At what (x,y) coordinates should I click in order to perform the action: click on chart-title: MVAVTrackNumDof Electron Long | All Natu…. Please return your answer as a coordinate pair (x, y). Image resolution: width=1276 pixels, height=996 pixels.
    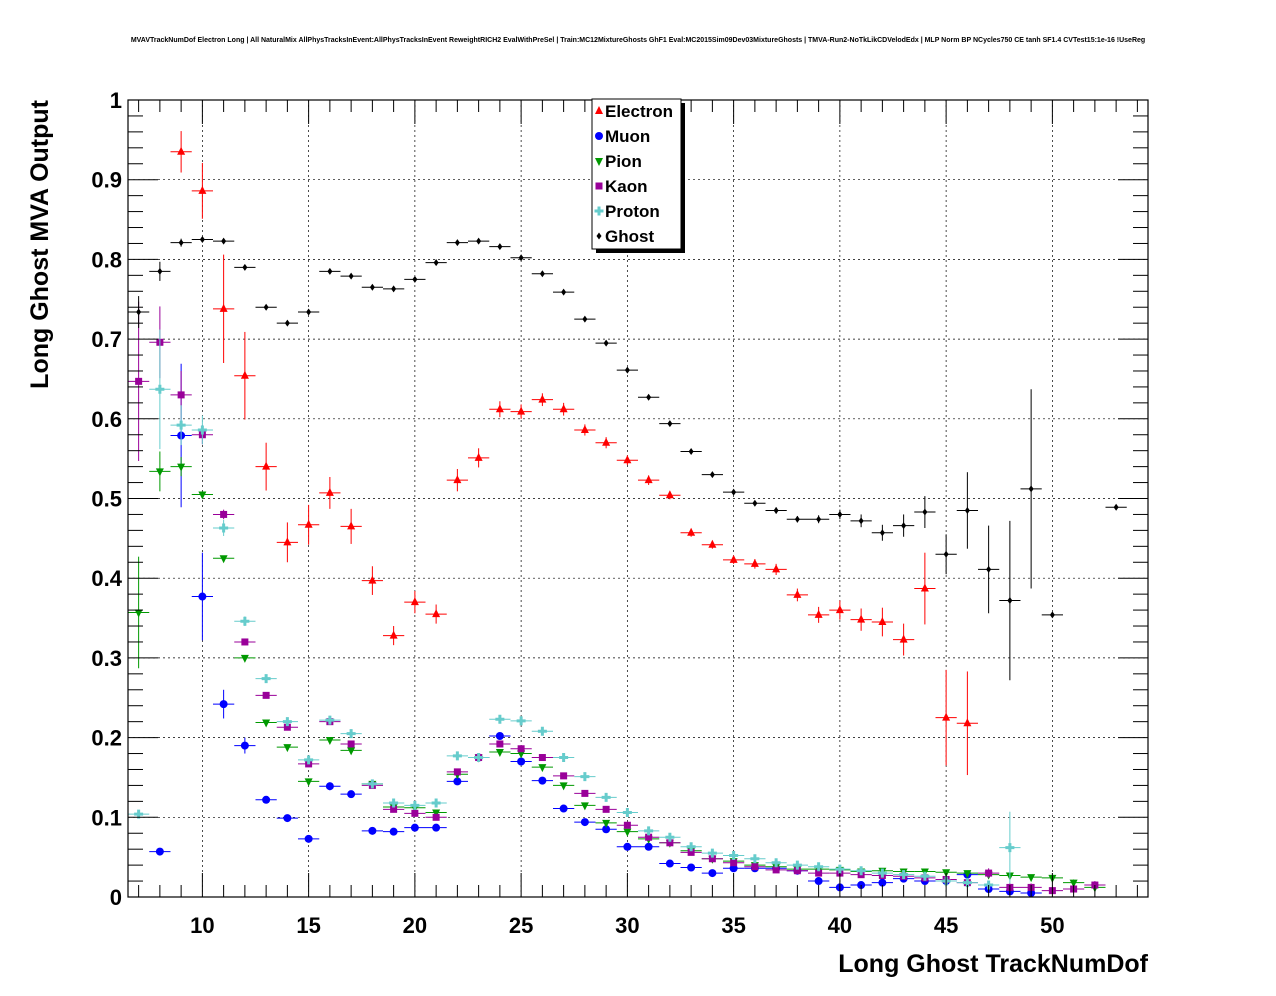
    Looking at the image, I should click on (638, 40).